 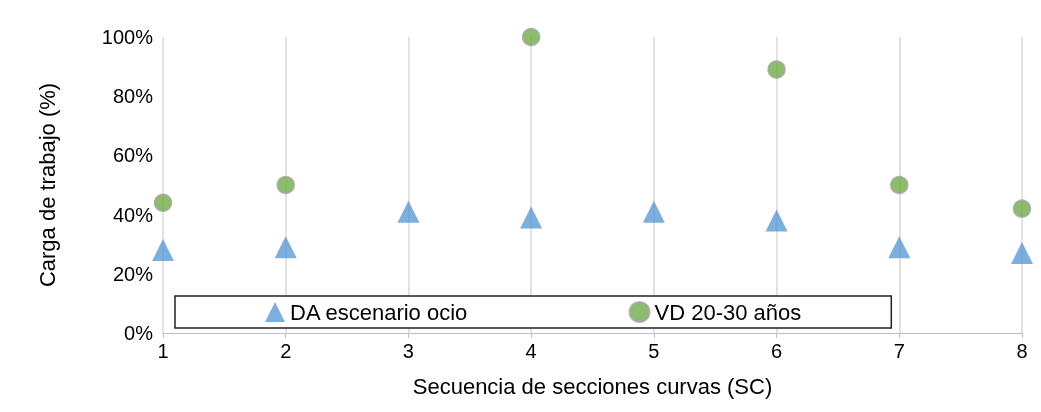 I want to click on legend-label: DA escenario ocio, so click(x=379, y=312).